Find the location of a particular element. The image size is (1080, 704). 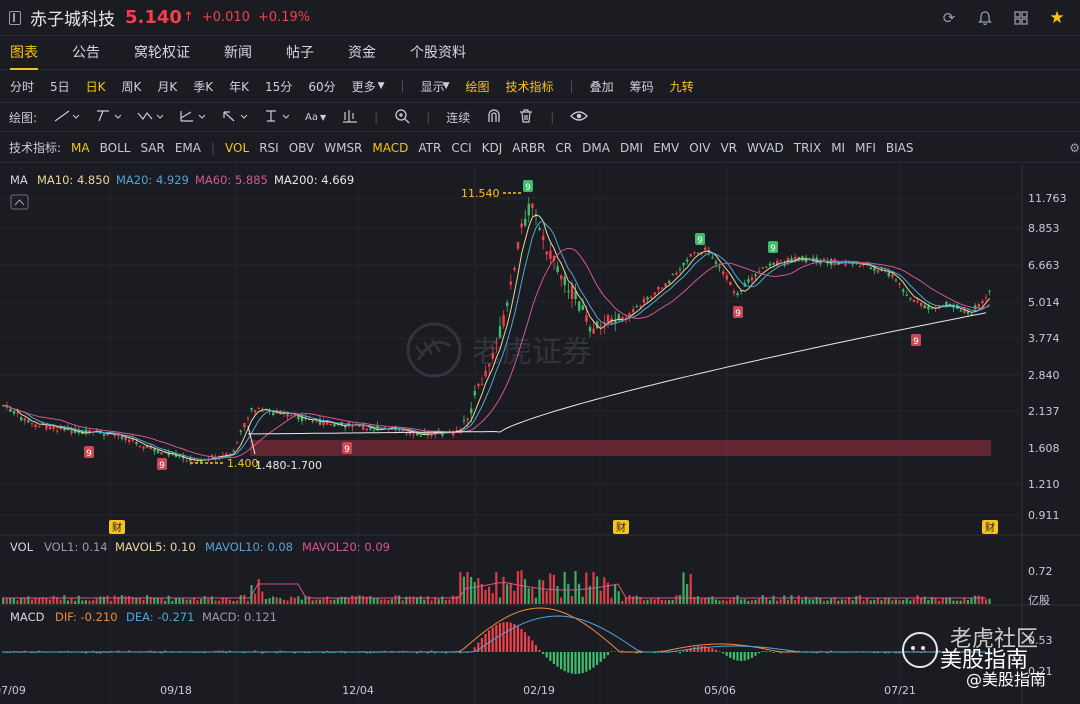

indicator-wvad: WVAD is located at coordinates (765, 147).